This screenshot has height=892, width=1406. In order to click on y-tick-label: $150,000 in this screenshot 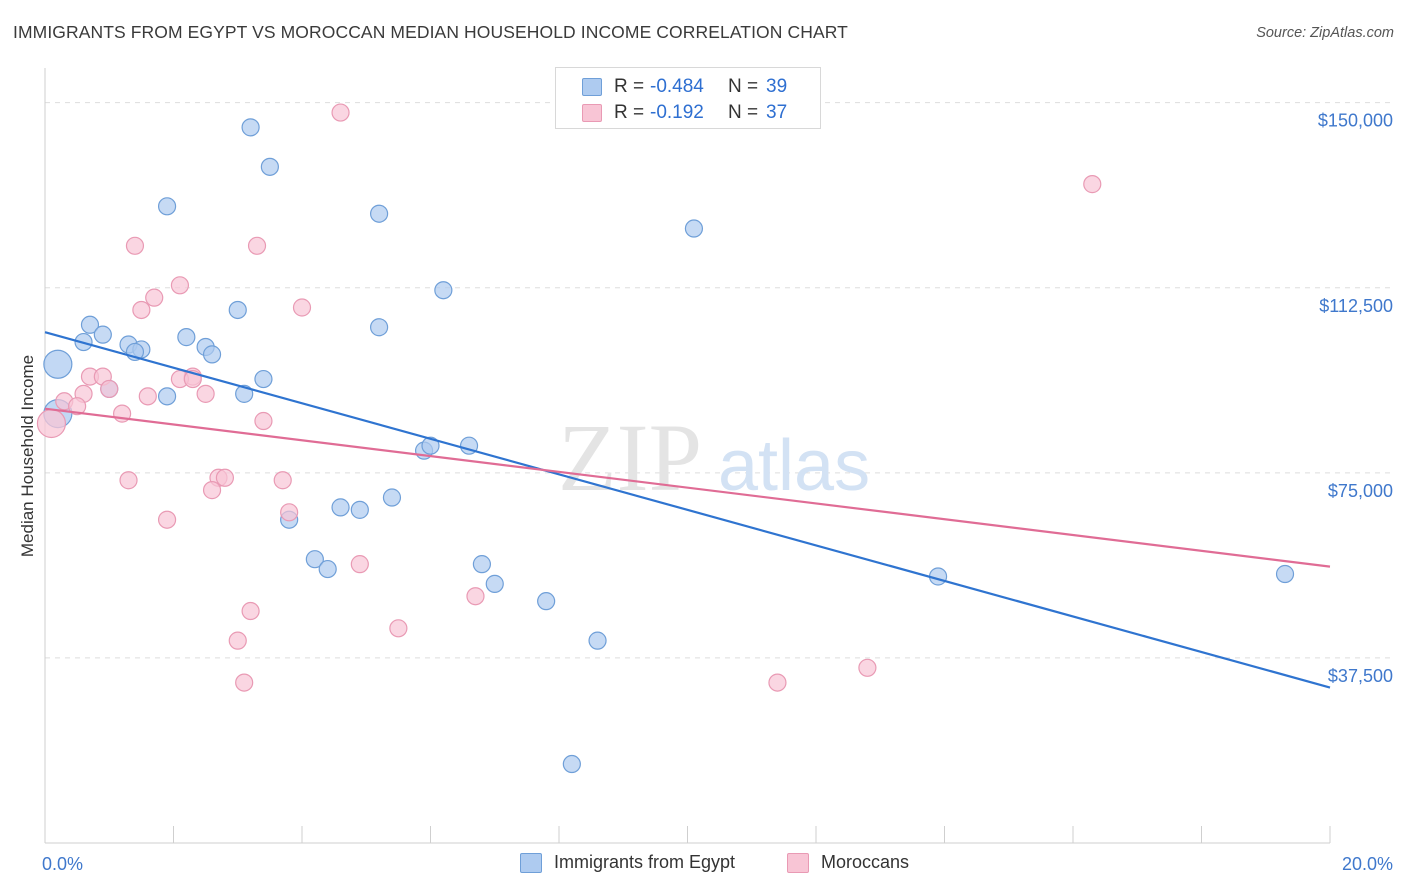, I will do `click(1355, 121)`.